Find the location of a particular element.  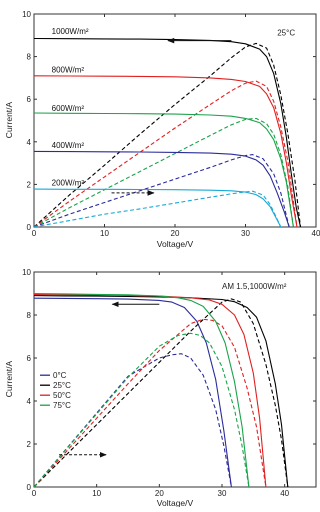

annotation-label: 25°C is located at coordinates (286, 32).